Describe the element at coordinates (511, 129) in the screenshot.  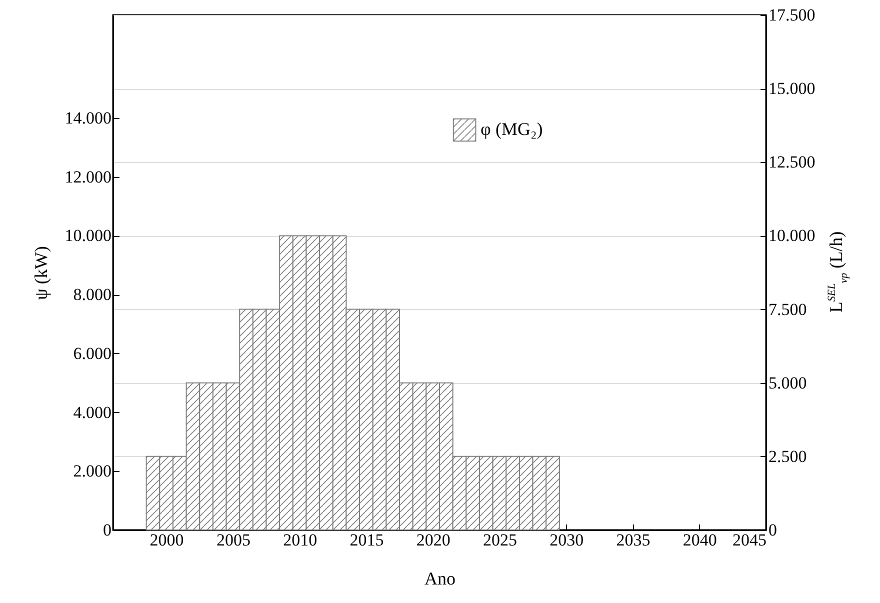
I see `legend-label: φ (MG₂)` at that location.